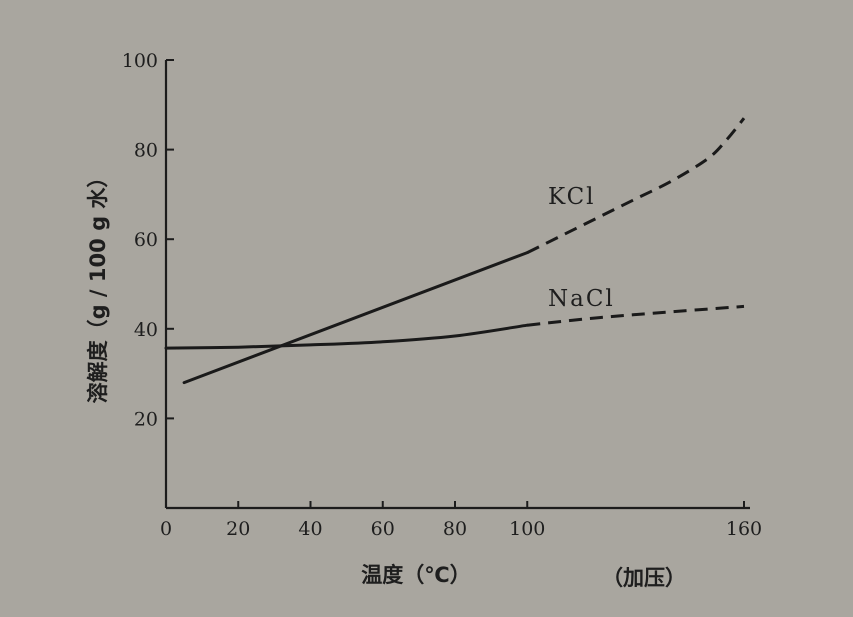 This screenshot has width=853, height=617. I want to click on x-tick-label: 80, so click(455, 529).